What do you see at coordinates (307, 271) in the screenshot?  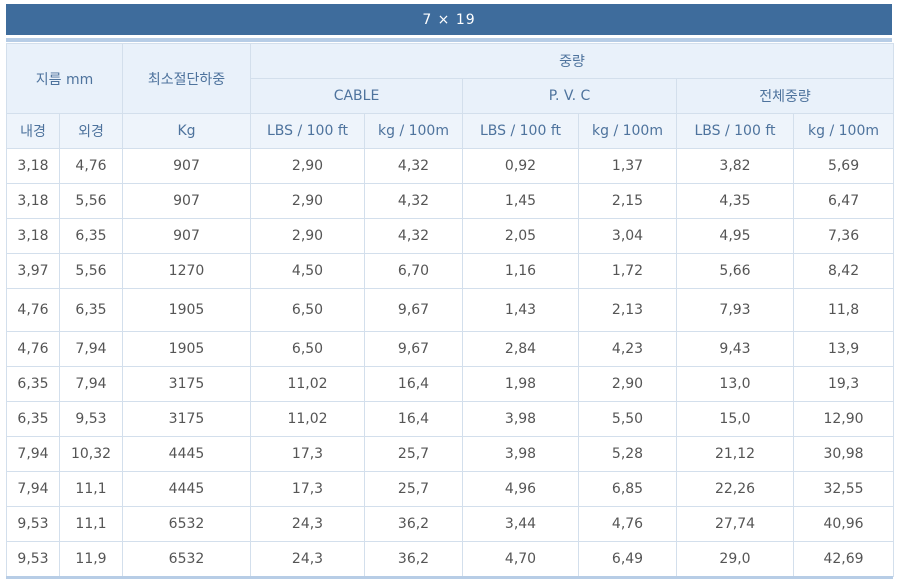 I see `cell-cable-lbs: 4,50` at bounding box center [307, 271].